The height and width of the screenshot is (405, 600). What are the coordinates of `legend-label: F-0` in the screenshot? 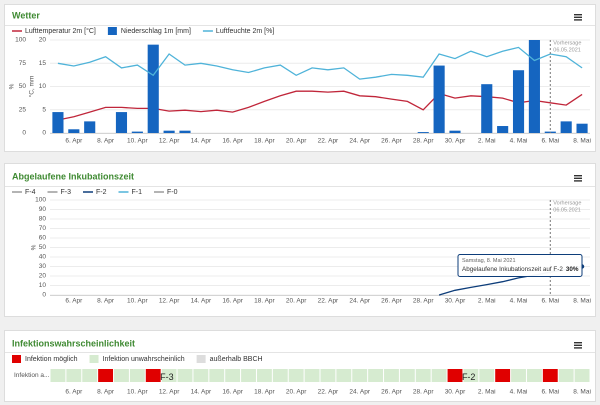 It's located at (172, 192).